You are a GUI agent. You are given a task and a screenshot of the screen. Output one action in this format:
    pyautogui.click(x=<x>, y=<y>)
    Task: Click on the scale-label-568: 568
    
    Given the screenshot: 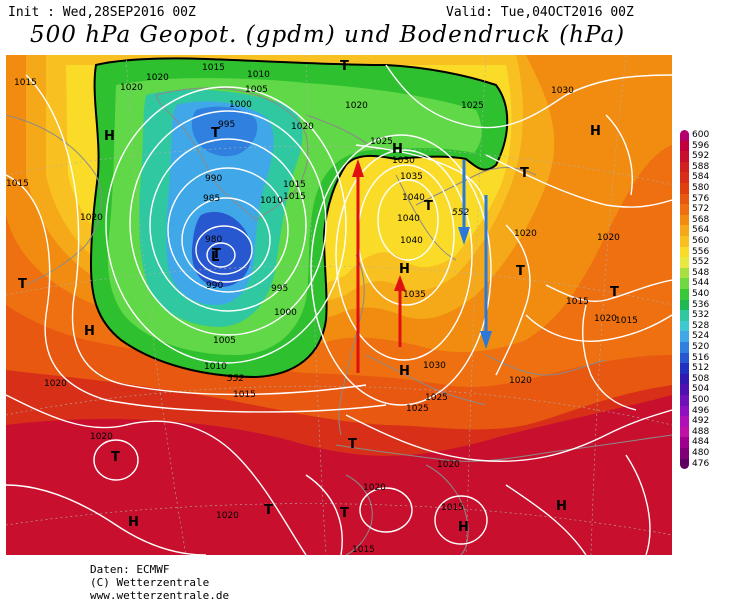 What is the action you would take?
    pyautogui.click(x=701, y=219)
    